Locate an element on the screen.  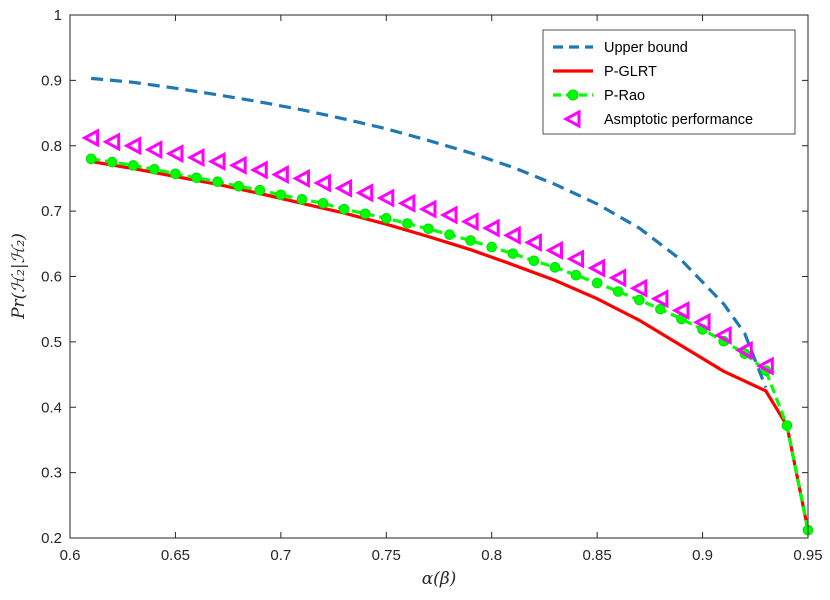
legend-entry-upper-bound: Upper bound is located at coordinates (620, 48).